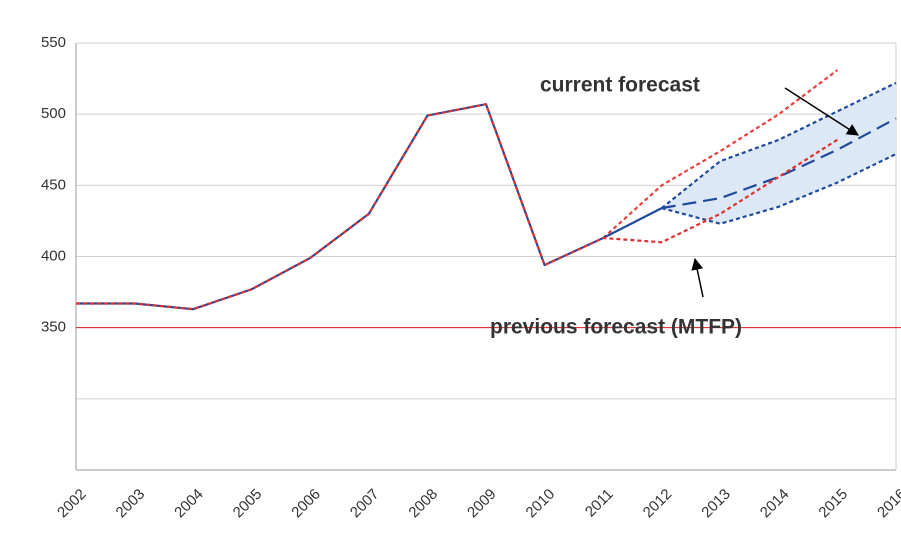 The image size is (901, 551). Describe the element at coordinates (423, 504) in the screenshot. I see `x-tick-label: 2008` at that location.